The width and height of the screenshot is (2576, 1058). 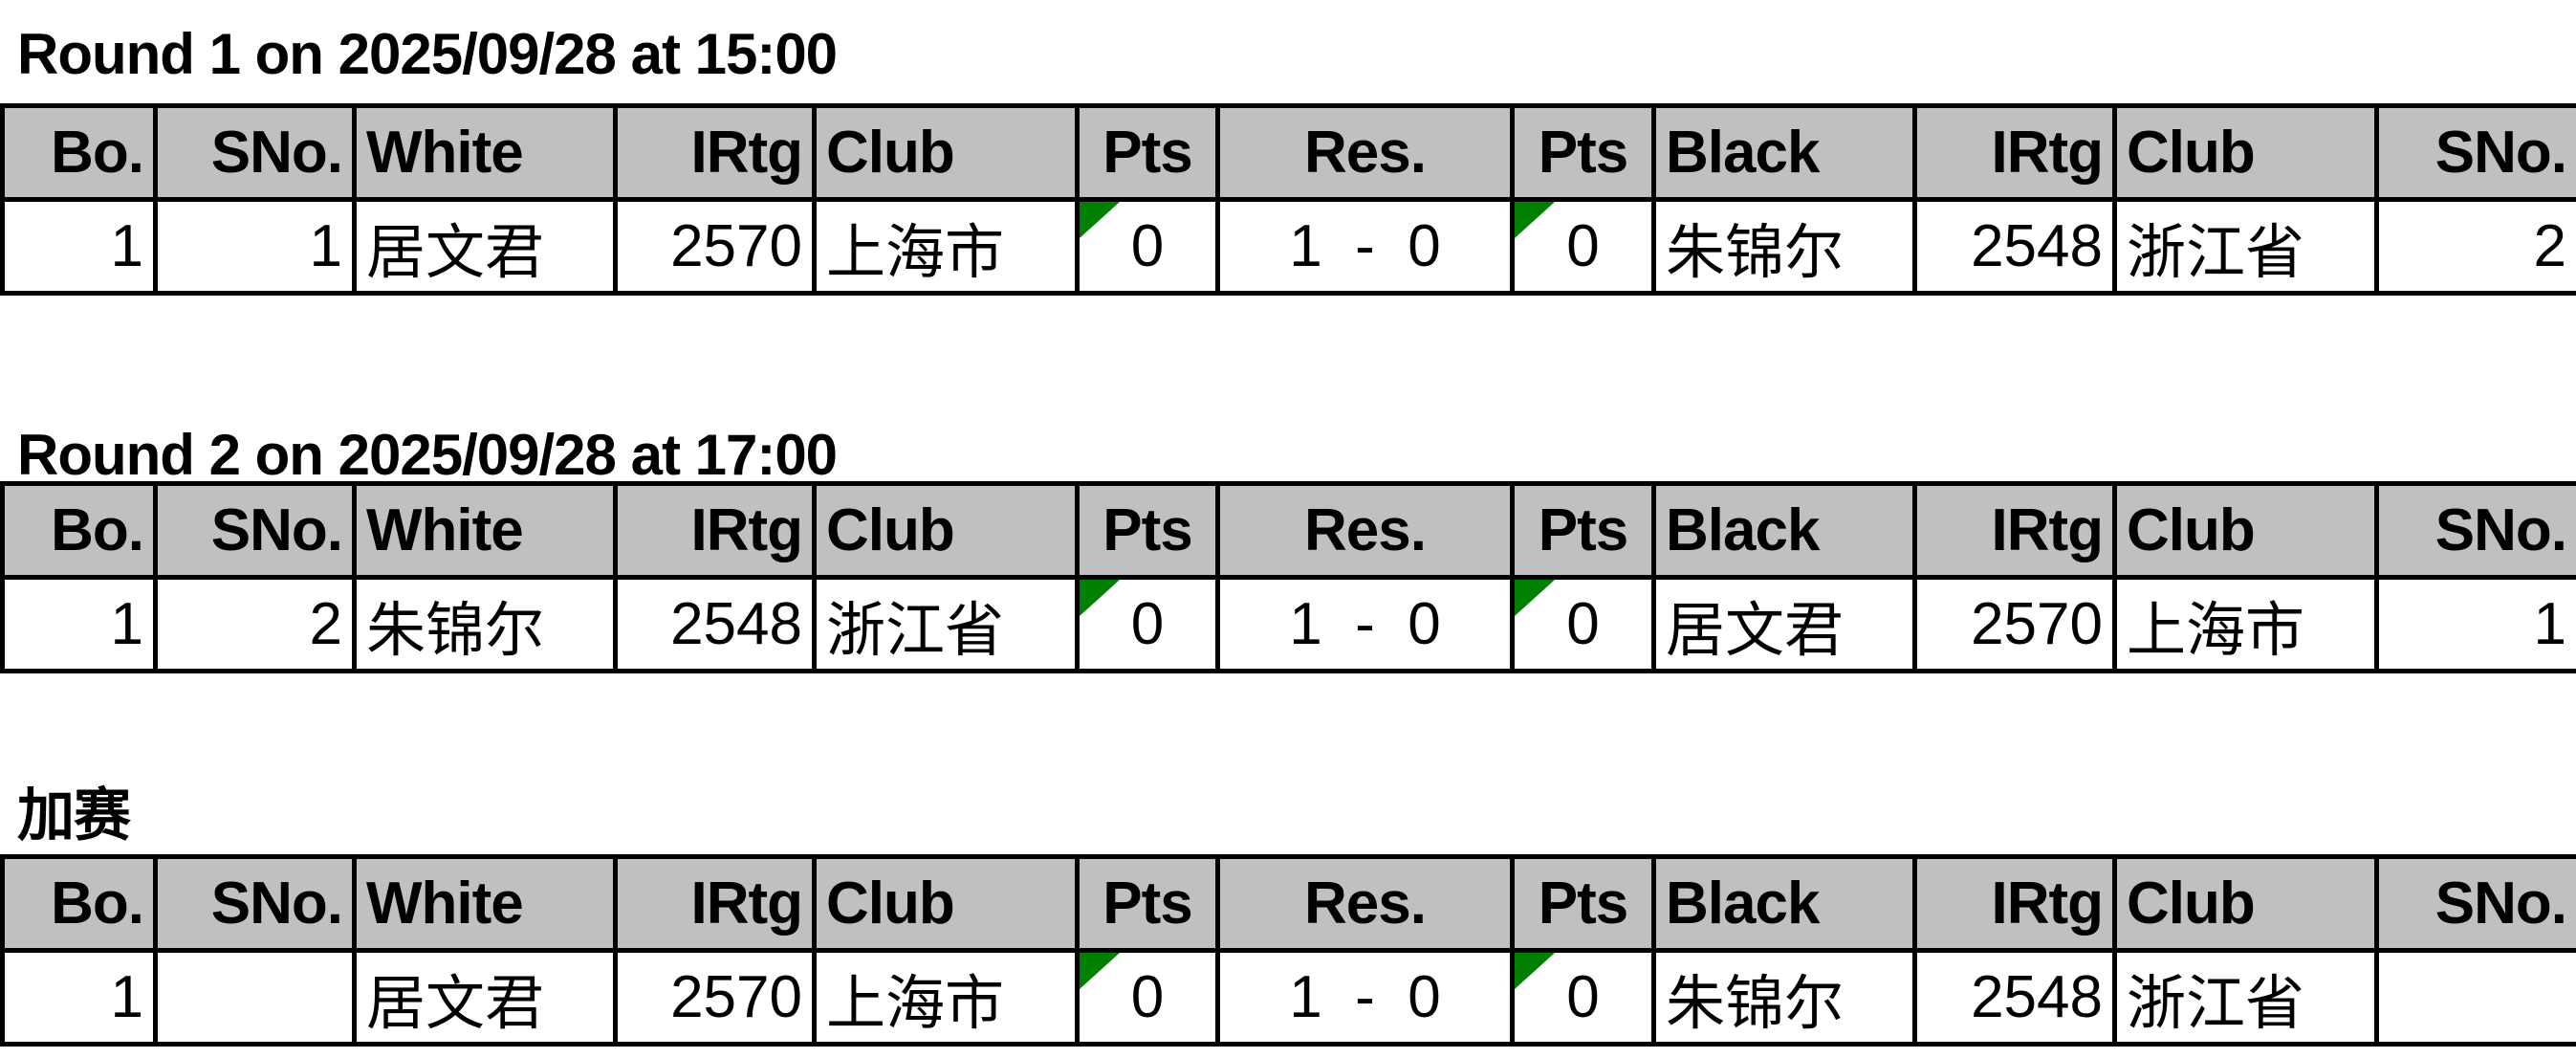 I want to click on cell-white-rating: 2548, so click(x=715, y=624).